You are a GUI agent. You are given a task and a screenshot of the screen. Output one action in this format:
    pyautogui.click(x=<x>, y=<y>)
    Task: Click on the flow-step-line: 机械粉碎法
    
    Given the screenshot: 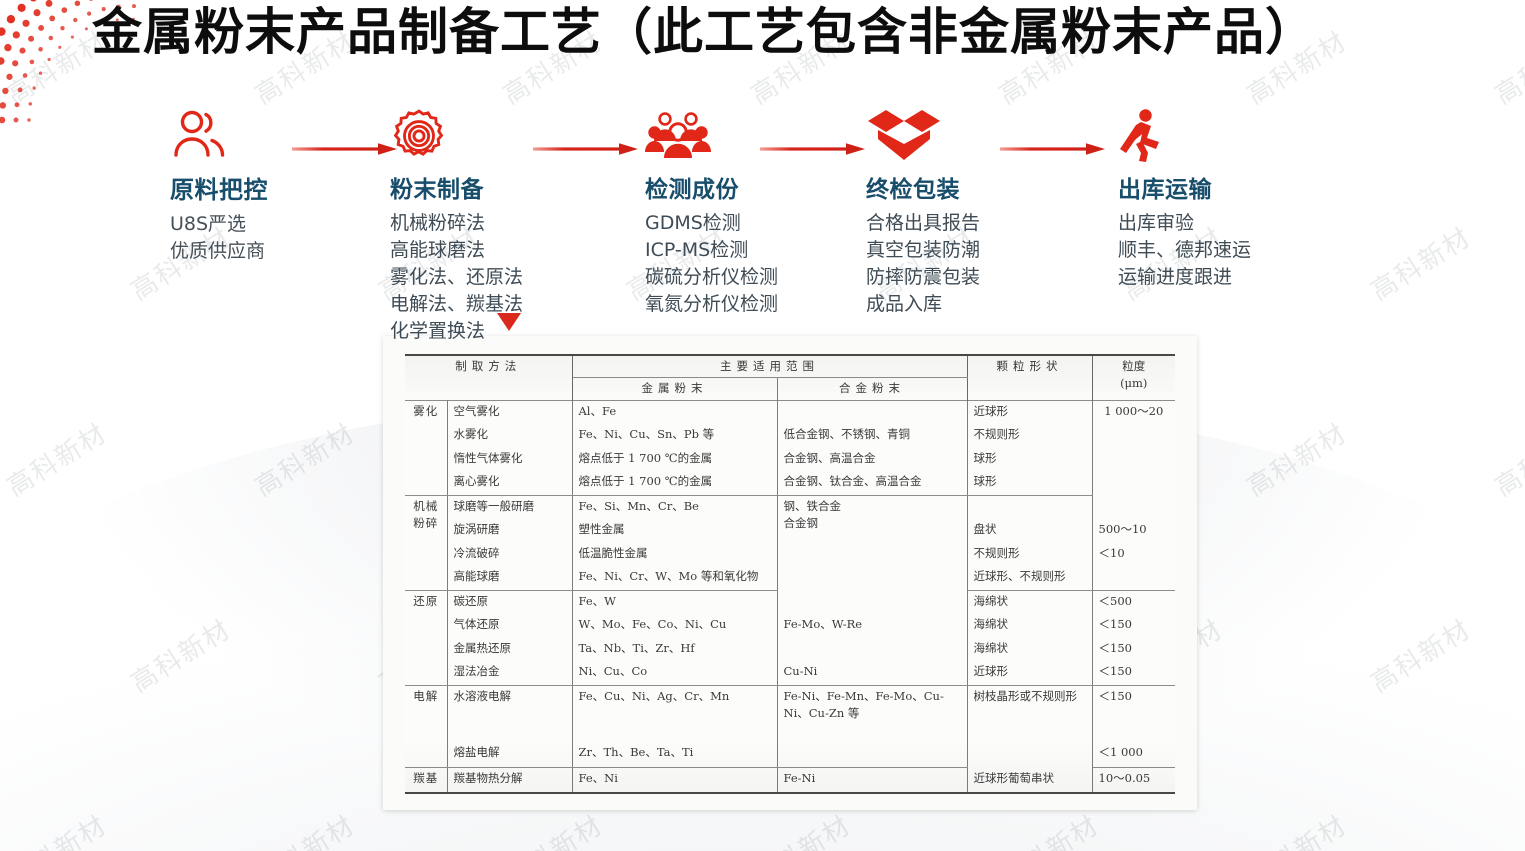 What is the action you would take?
    pyautogui.click(x=438, y=223)
    